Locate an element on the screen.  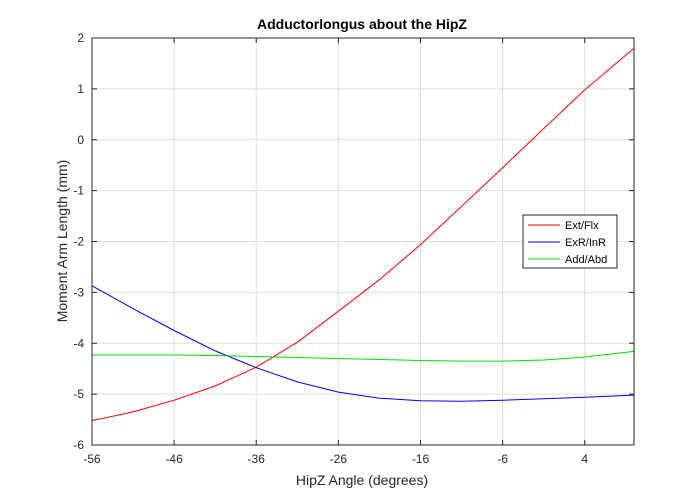
y-tick-label: -2 is located at coordinates (78, 242).